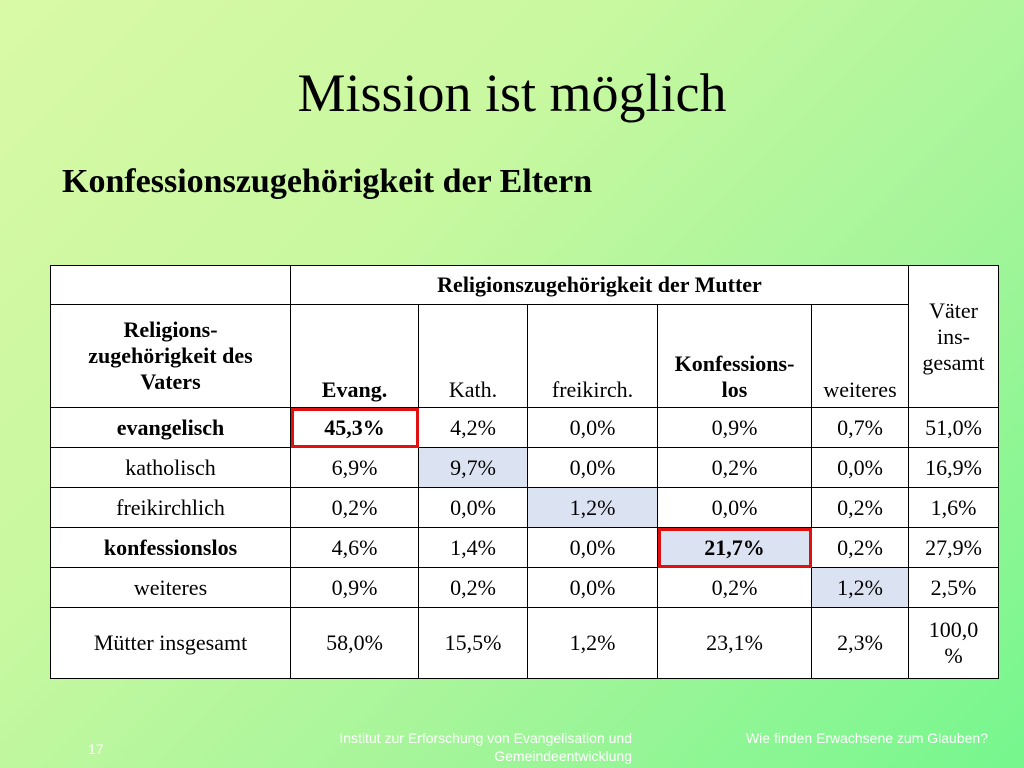 This screenshot has width=1024, height=768. What do you see at coordinates (953, 547) in the screenshot?
I see `row-total-cell: 27,9%` at bounding box center [953, 547].